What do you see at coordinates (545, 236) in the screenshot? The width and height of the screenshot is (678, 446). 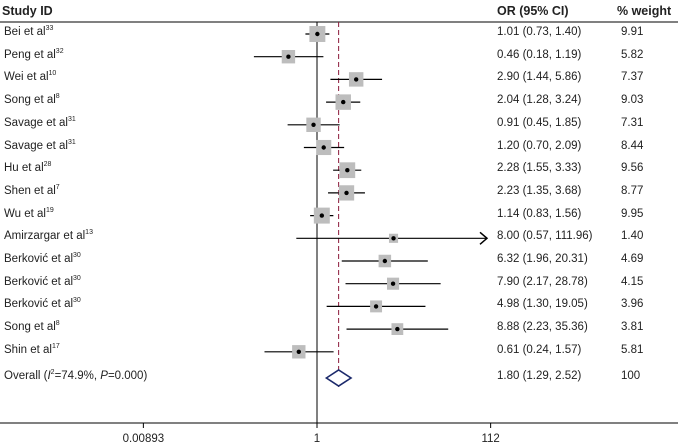 I see `study-or-ci: 8.00 (0.57, 111.96)` at bounding box center [545, 236].